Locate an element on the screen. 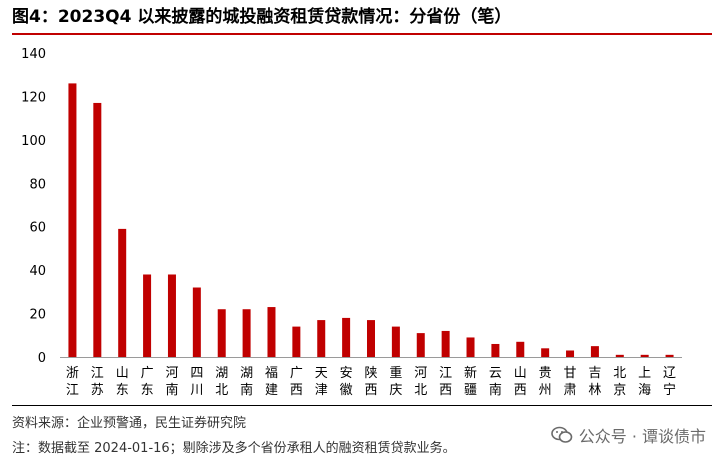  watermark: 公众号 · 谭谈债市 is located at coordinates (628, 435).